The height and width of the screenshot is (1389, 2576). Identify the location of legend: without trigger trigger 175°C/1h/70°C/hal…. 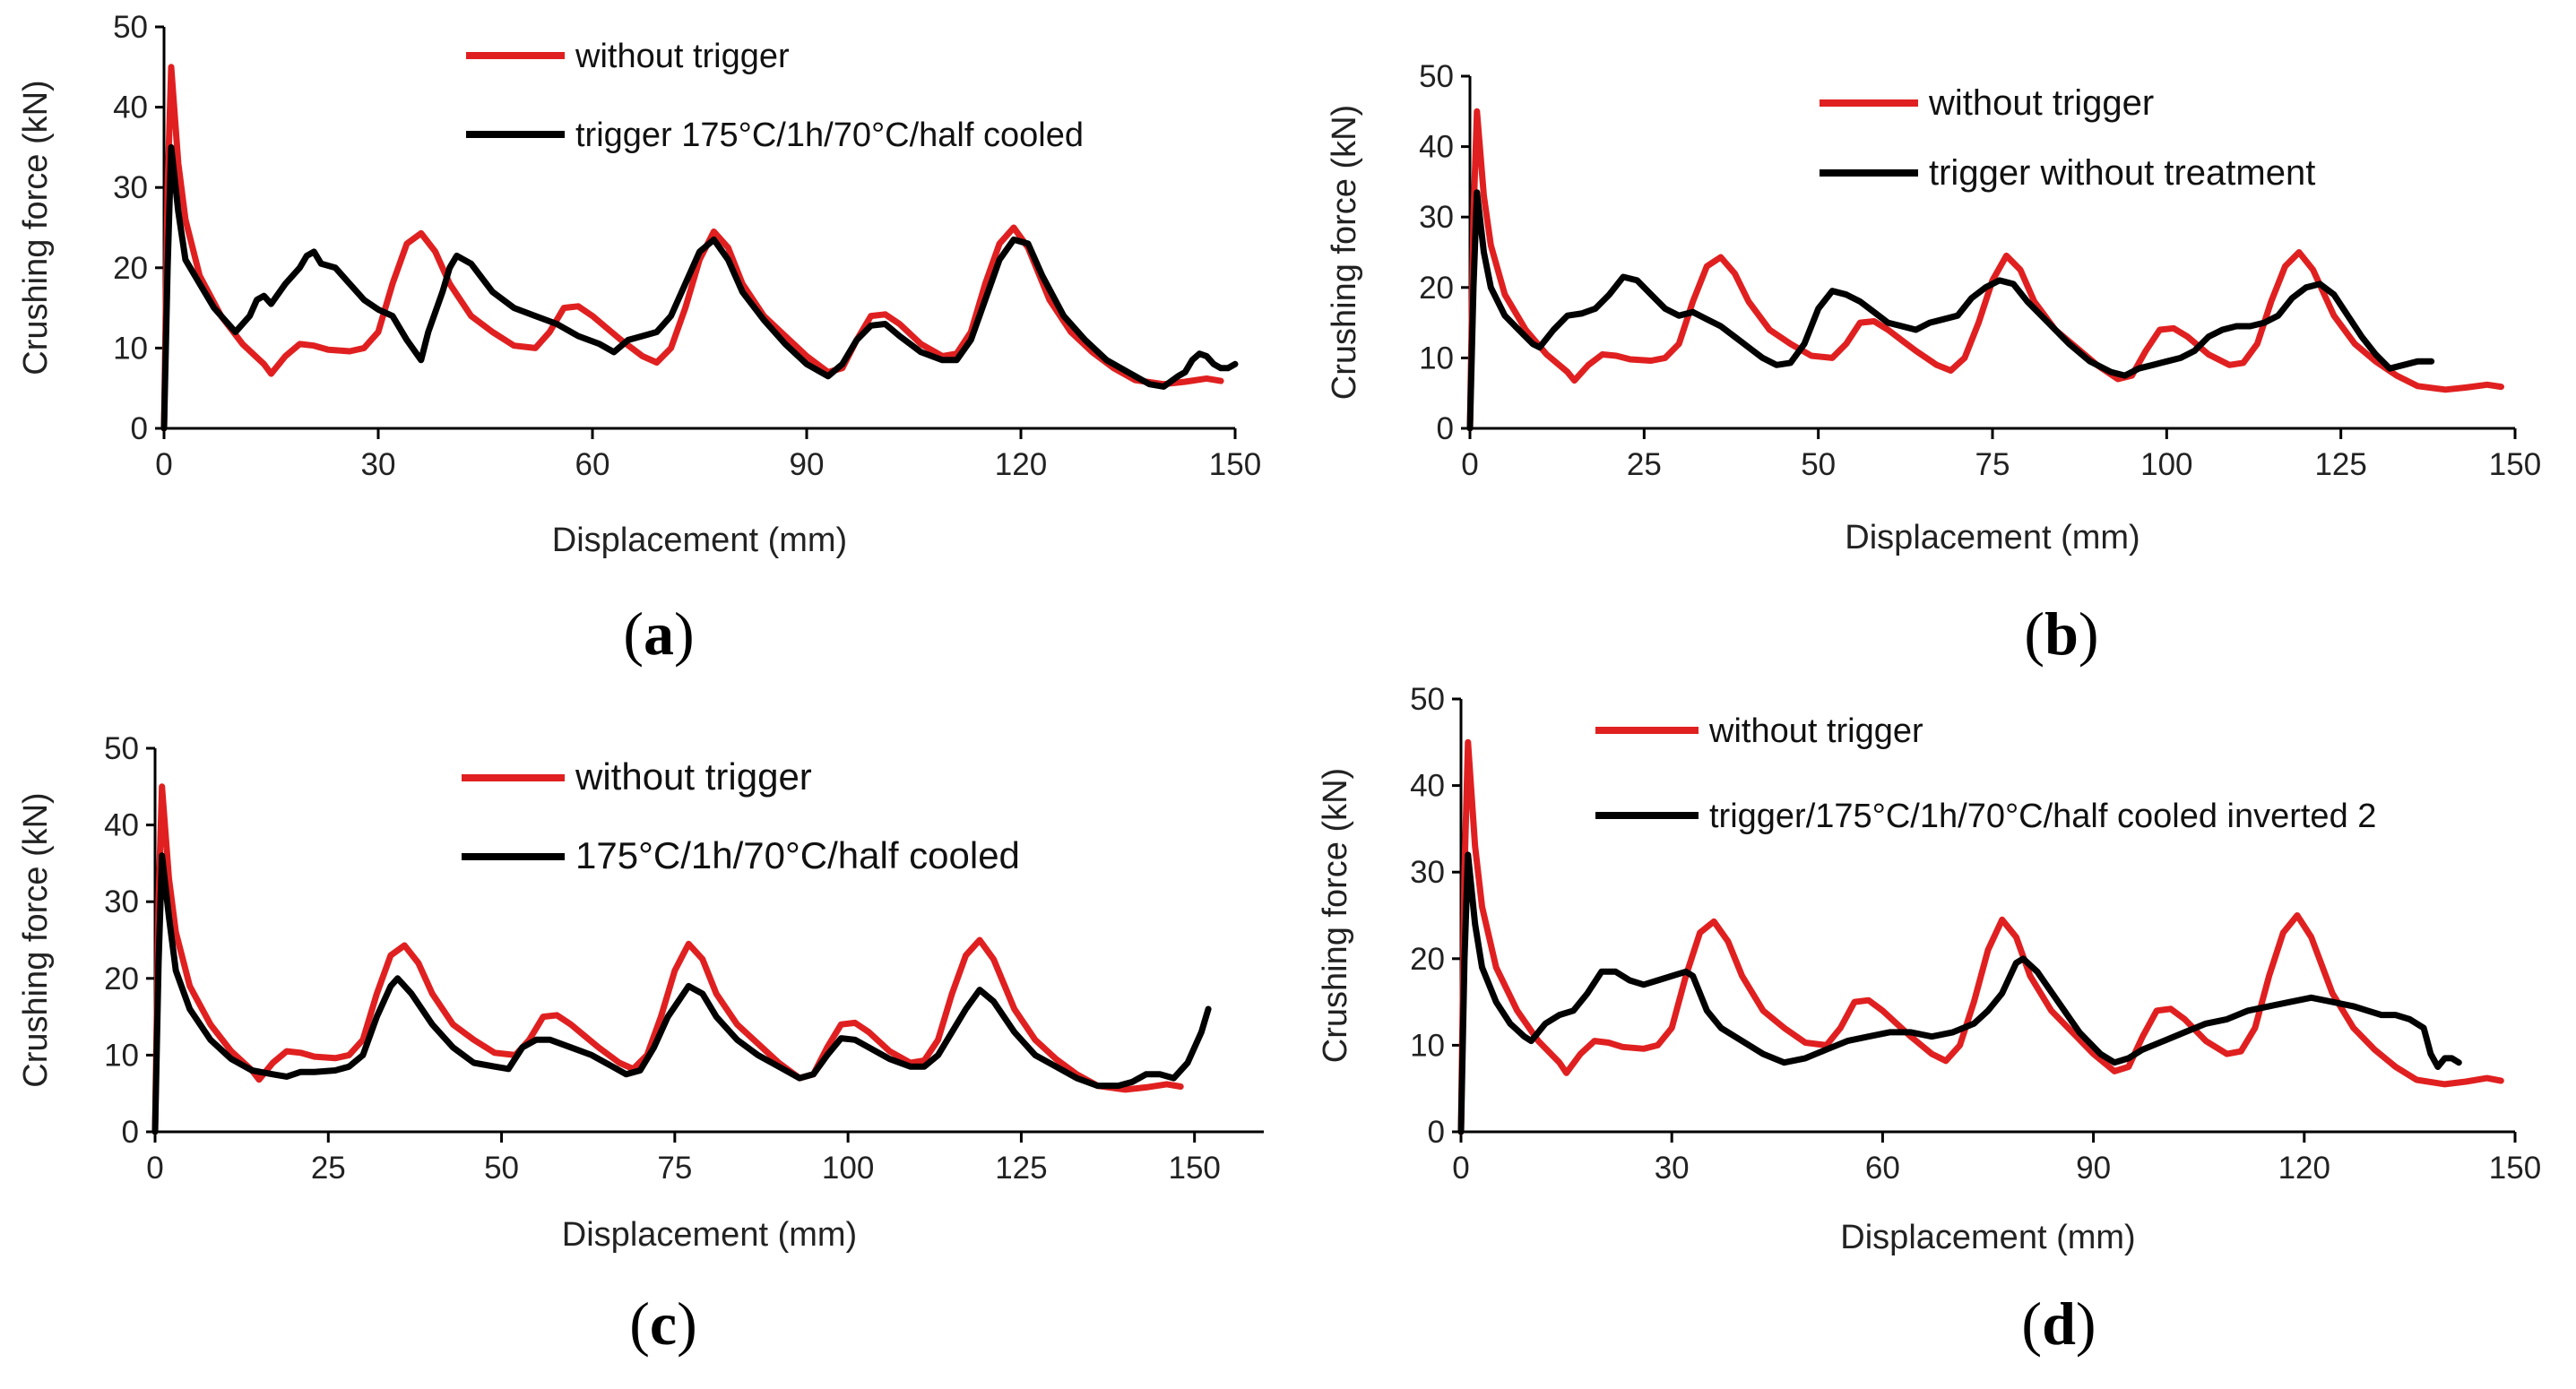
(775, 96).